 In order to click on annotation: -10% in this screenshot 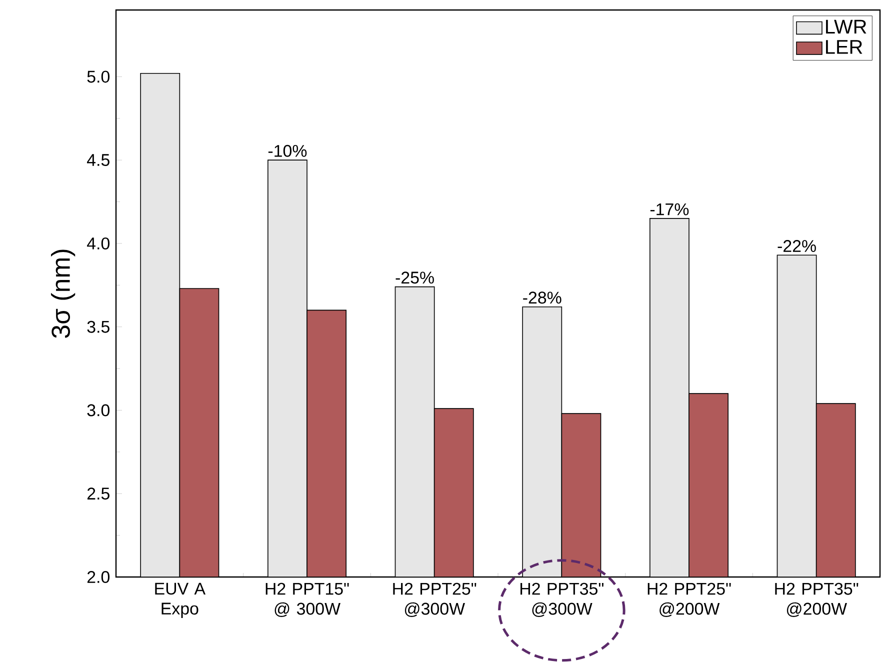, I will do `click(287, 150)`.